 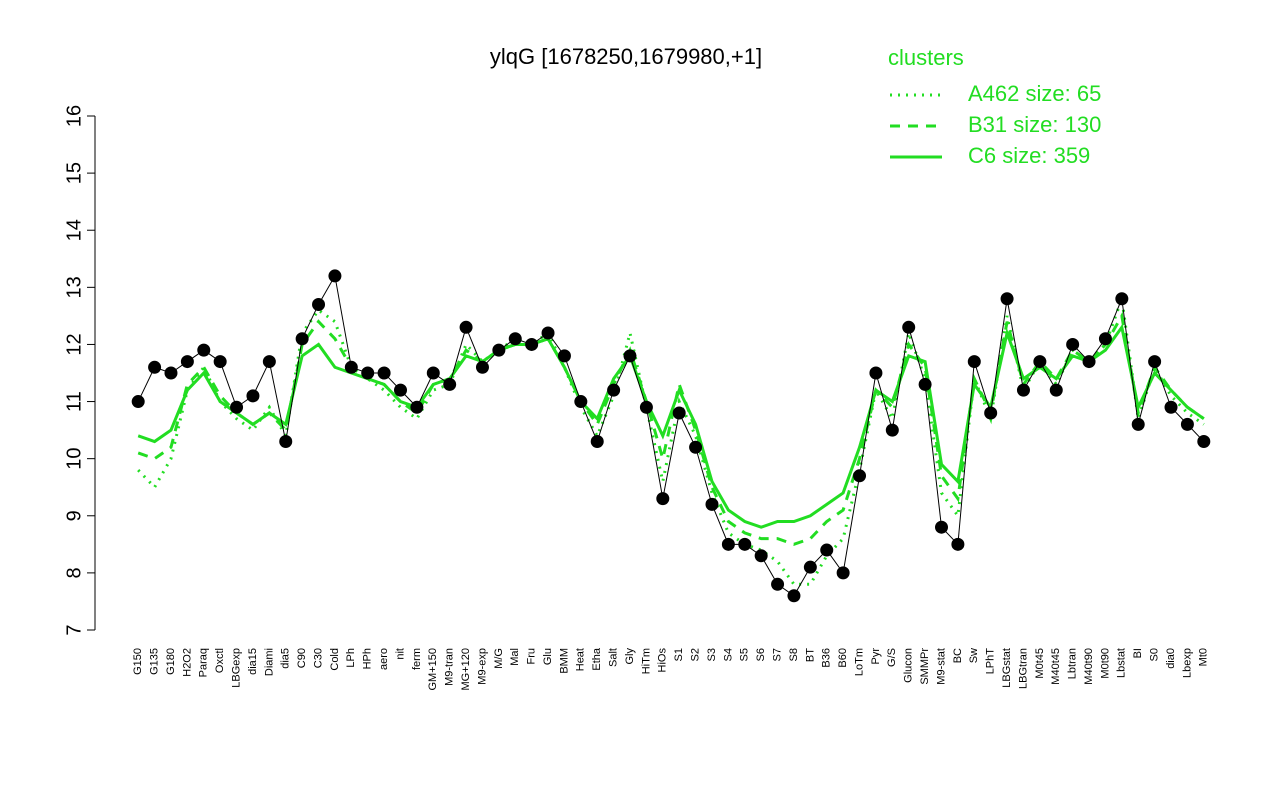 I want to click on x-tick-label: LBGstat, so click(x=1007, y=668).